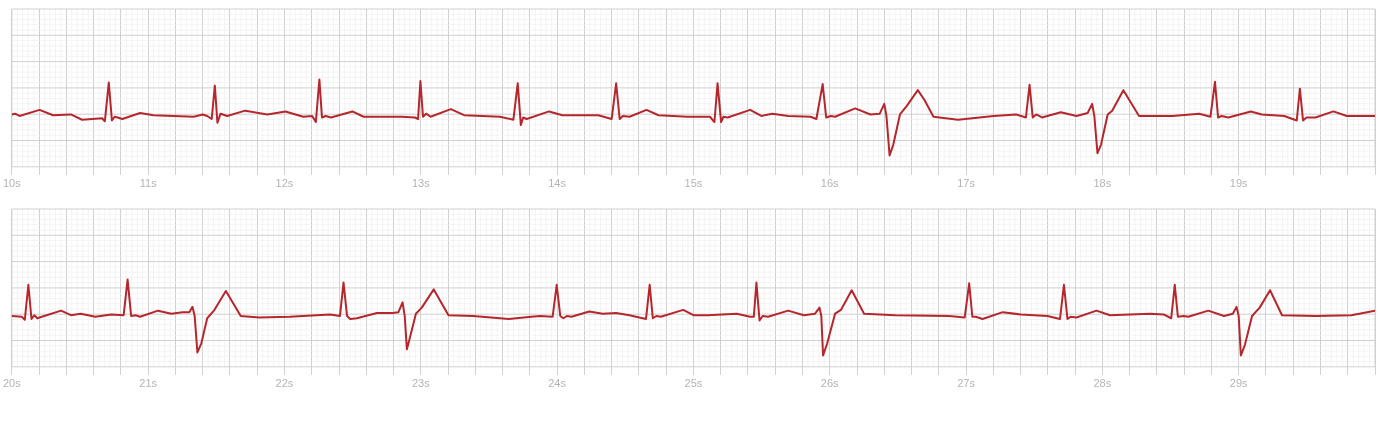 The height and width of the screenshot is (429, 1380). I want to click on x-tick-label: 26s, so click(830, 383).